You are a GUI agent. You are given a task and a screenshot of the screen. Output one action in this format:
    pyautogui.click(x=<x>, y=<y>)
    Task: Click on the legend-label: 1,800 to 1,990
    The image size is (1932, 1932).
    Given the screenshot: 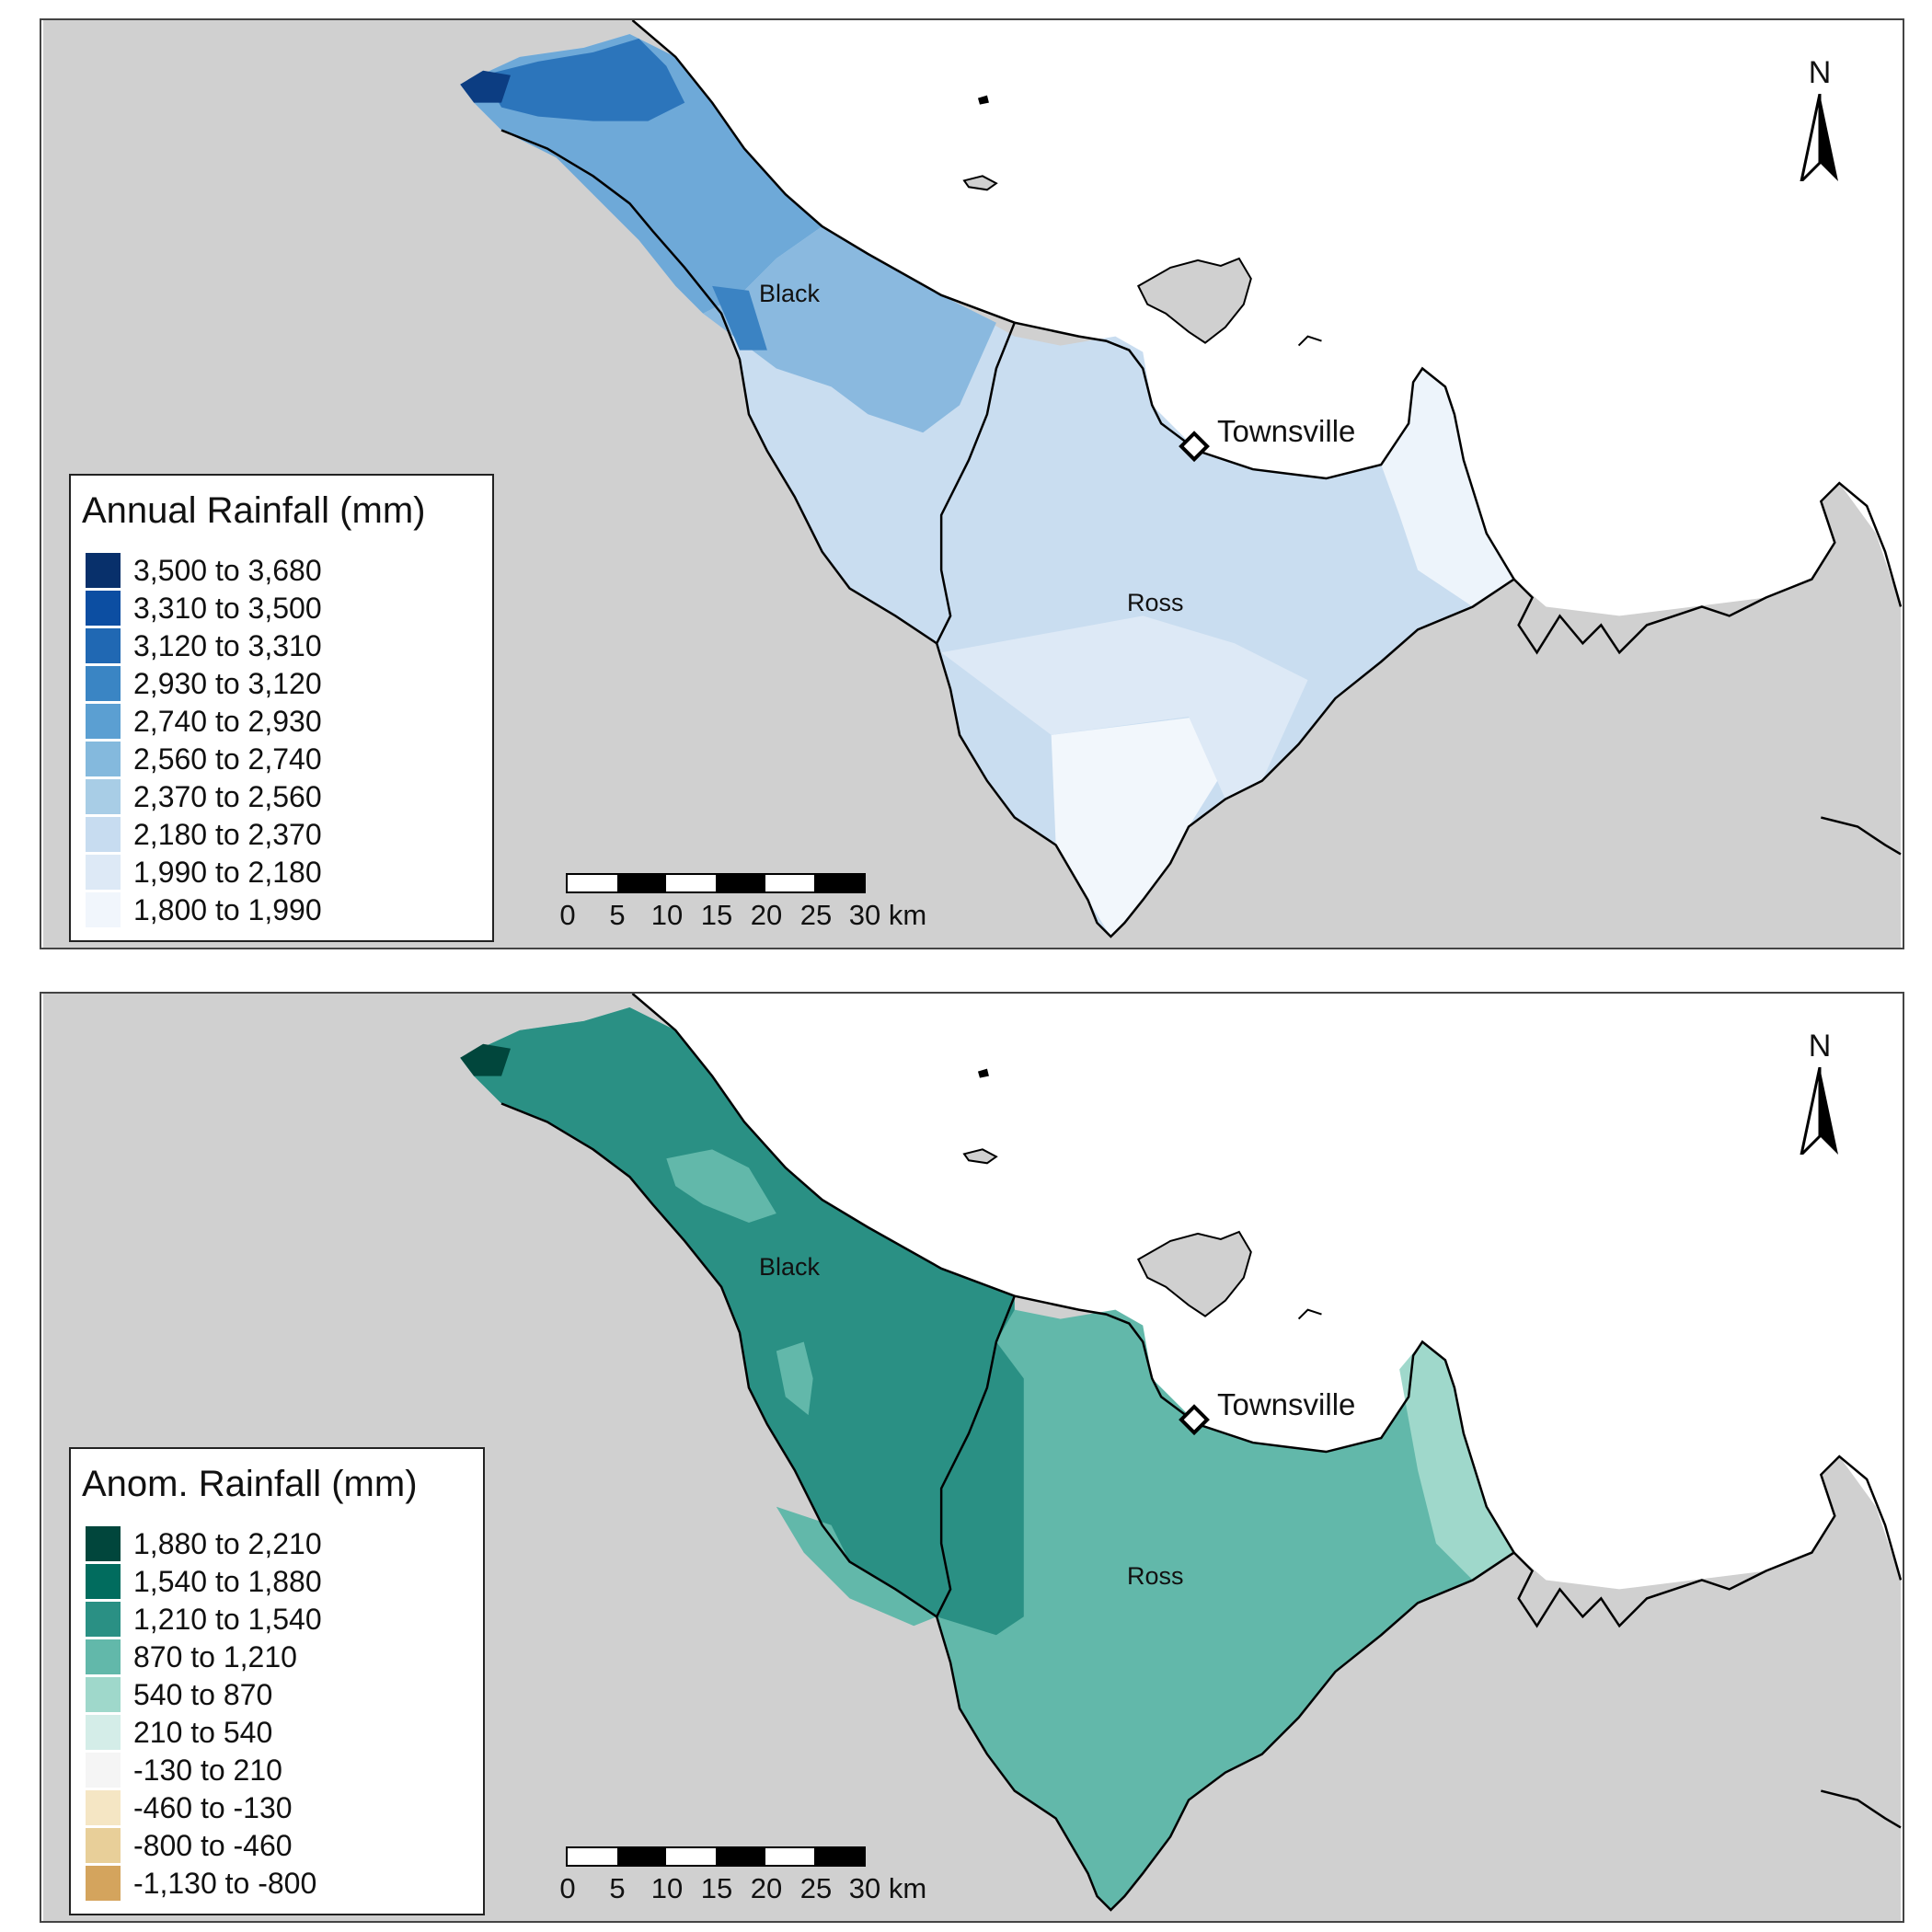 What is the action you would take?
    pyautogui.click(x=227, y=909)
    